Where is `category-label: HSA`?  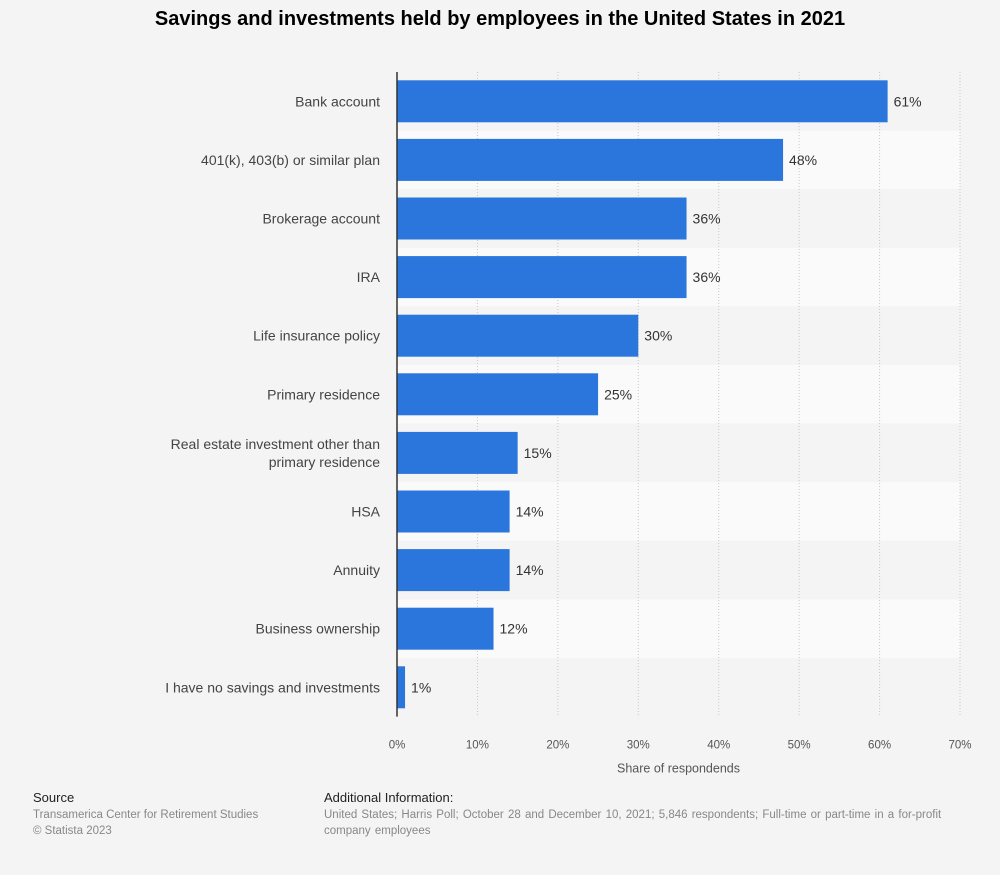
category-label: HSA is located at coordinates (365, 512).